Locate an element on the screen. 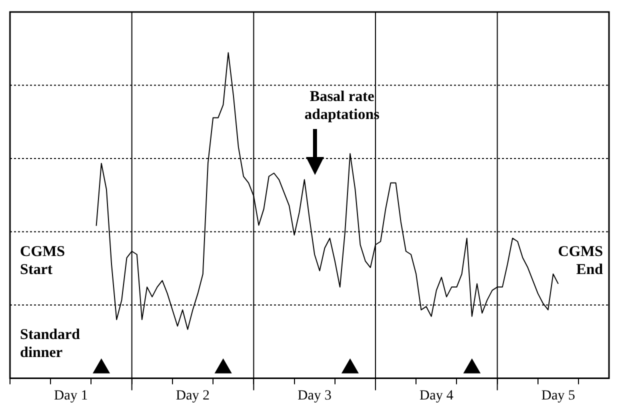  annotation: Standard dinner is located at coordinates (50, 344).